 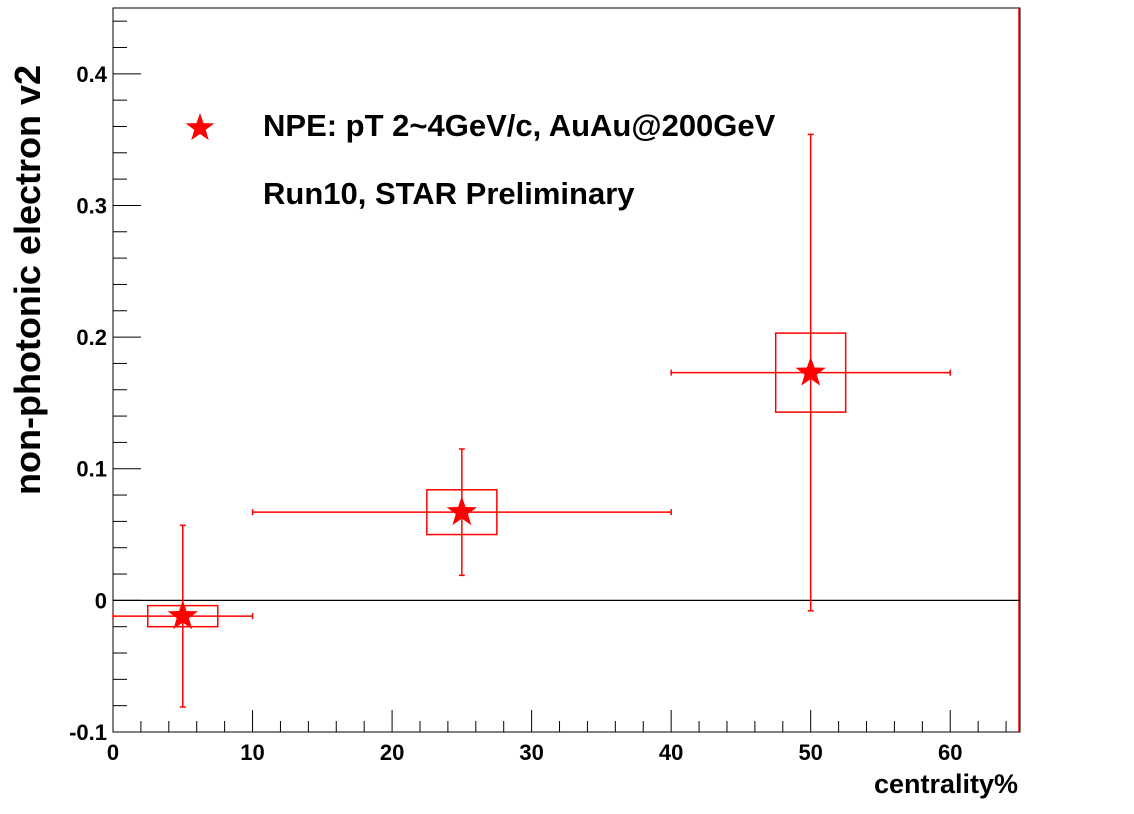 What do you see at coordinates (113, 752) in the screenshot?
I see `x-tick-label: 0` at bounding box center [113, 752].